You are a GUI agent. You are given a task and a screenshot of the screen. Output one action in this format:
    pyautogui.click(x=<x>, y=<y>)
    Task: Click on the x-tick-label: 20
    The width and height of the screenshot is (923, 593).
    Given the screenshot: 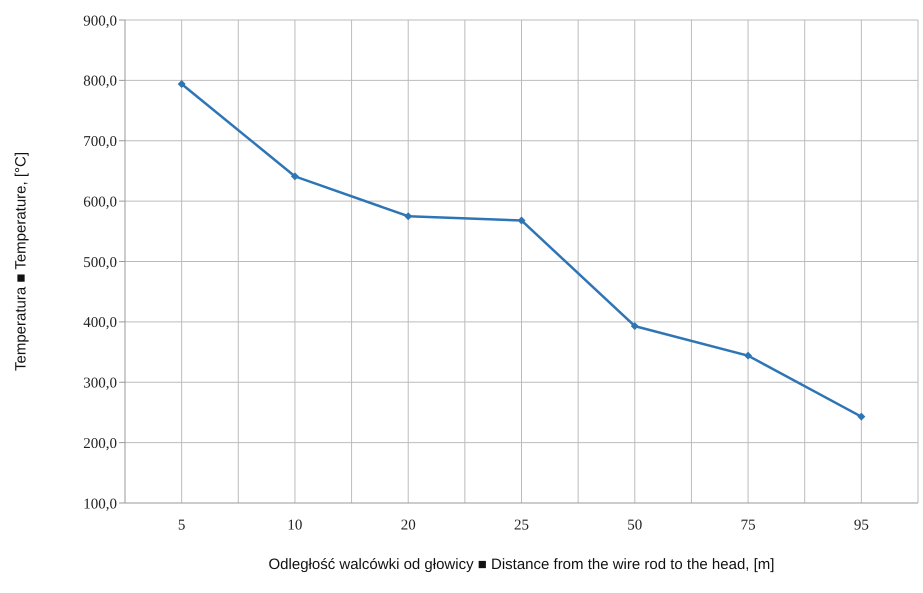 What is the action you would take?
    pyautogui.click(x=408, y=526)
    